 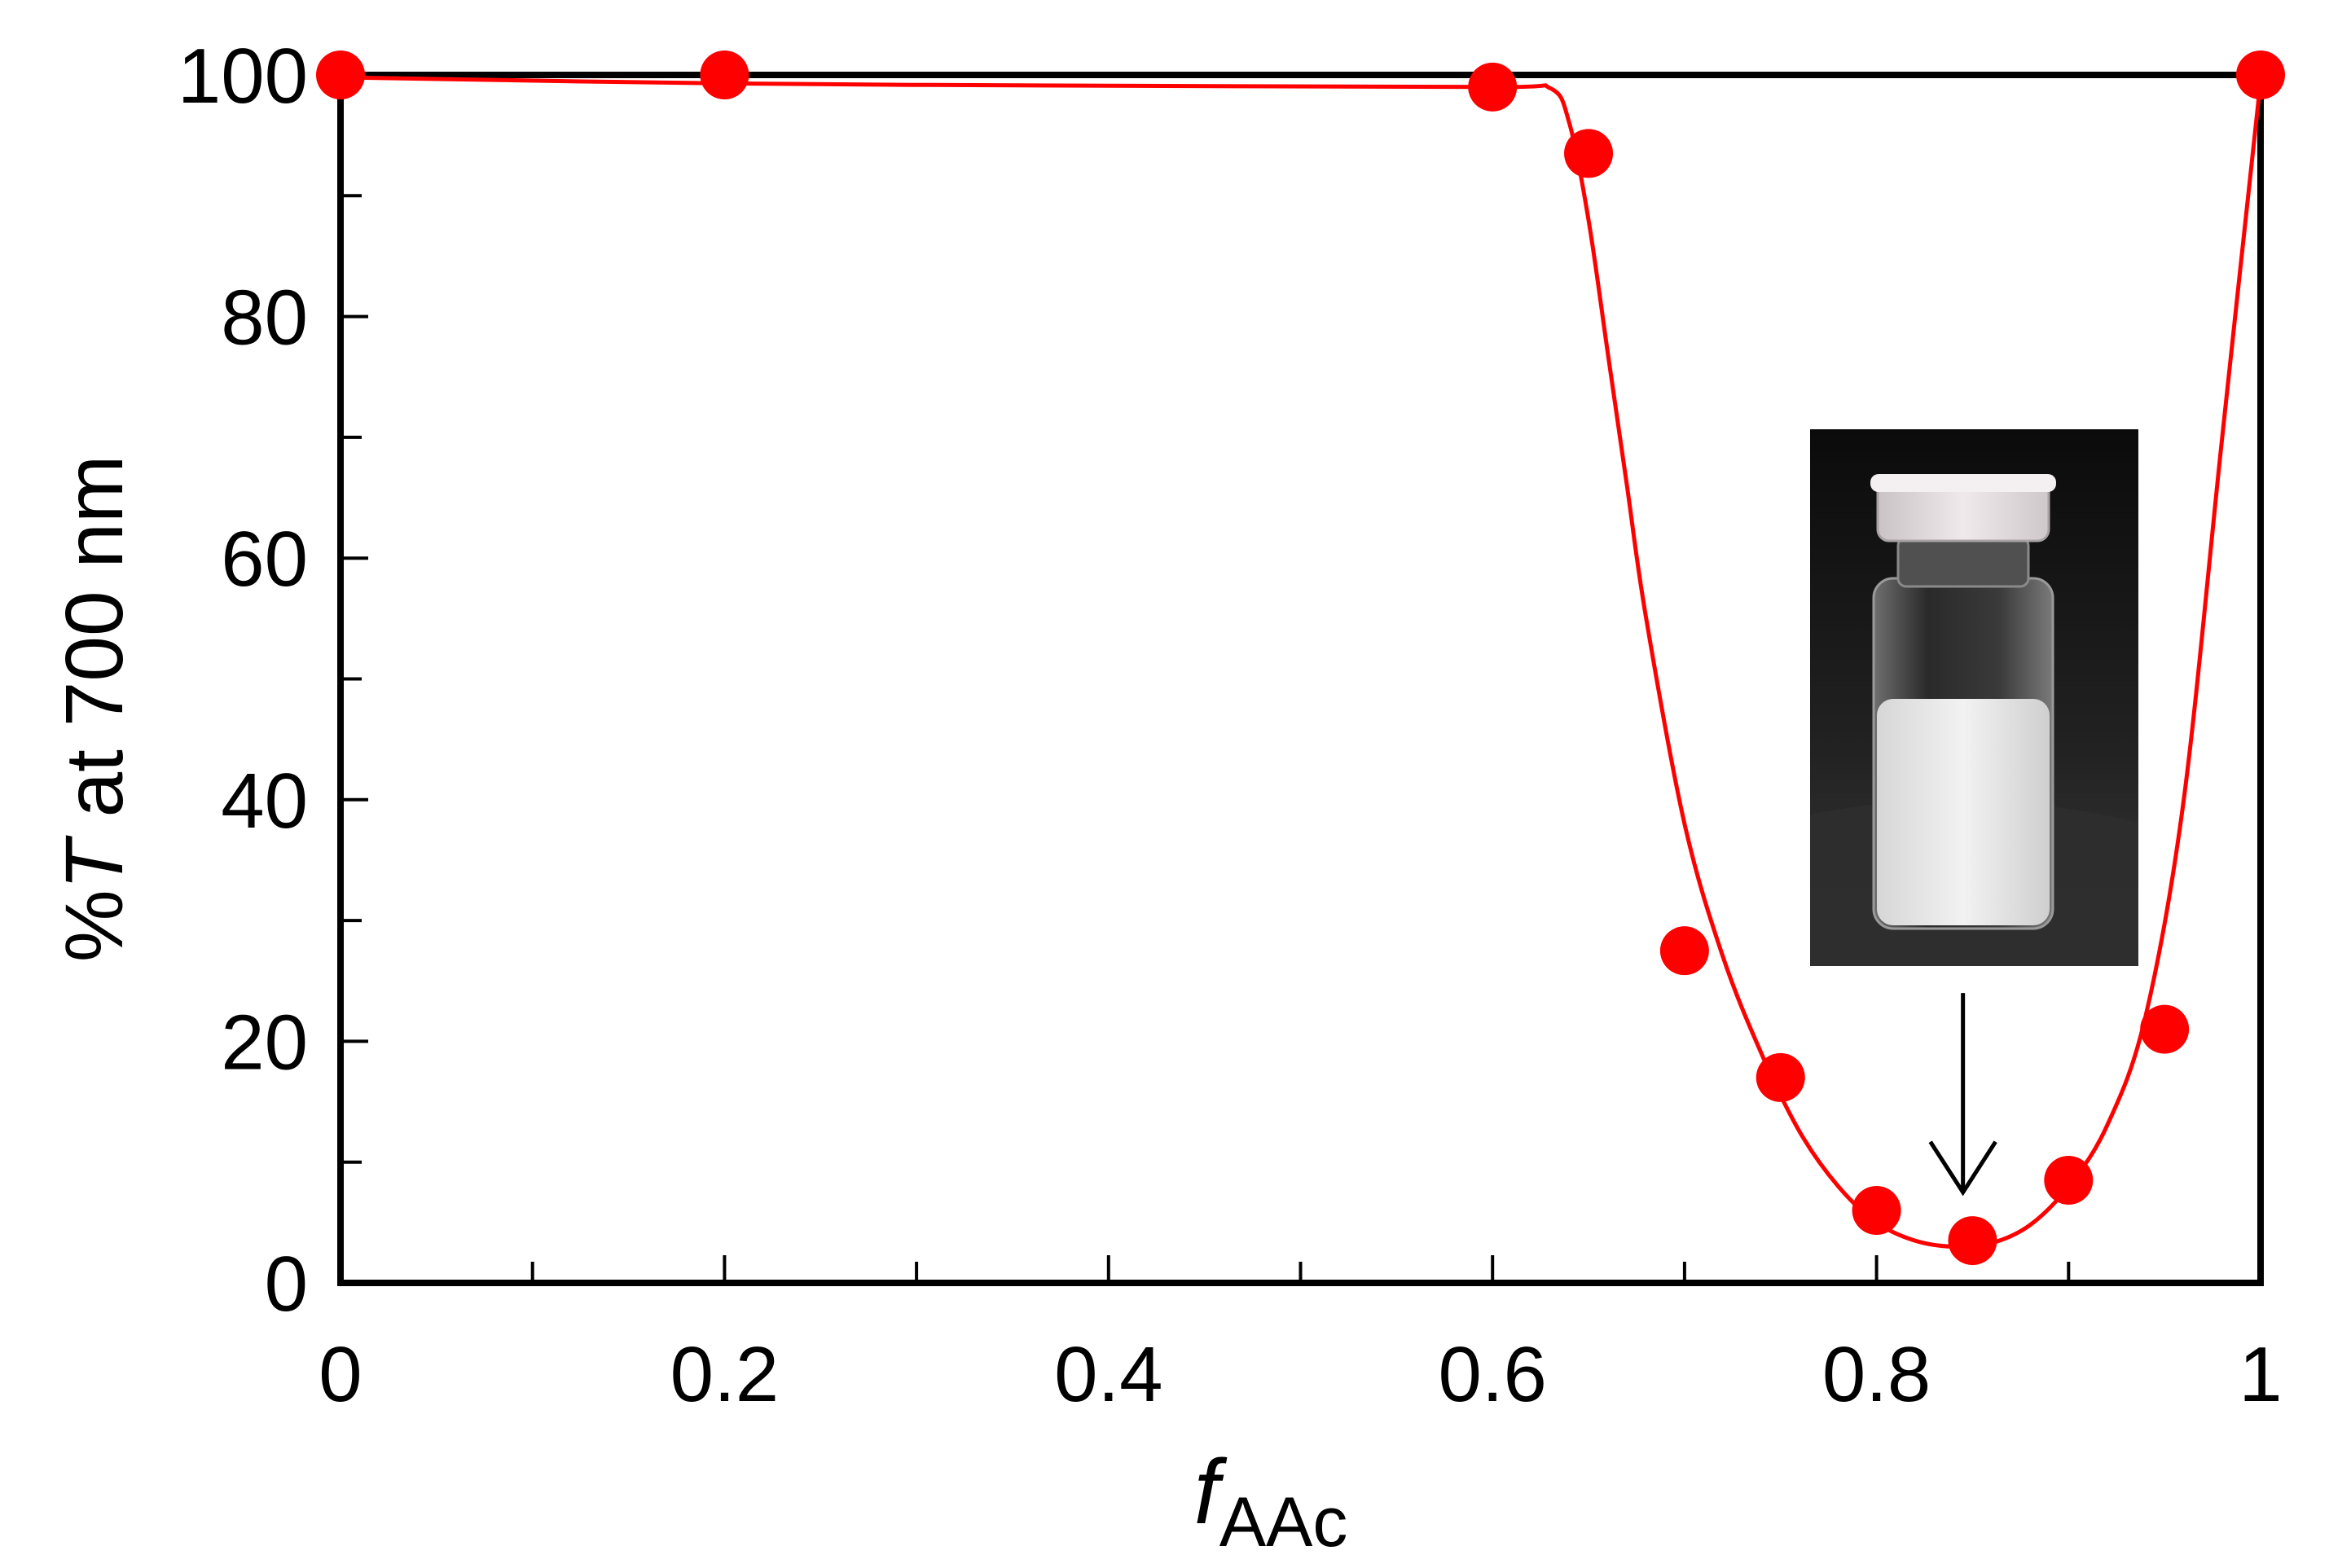 I want to click on y-axis-label-italic: T, so click(x=94, y=862).